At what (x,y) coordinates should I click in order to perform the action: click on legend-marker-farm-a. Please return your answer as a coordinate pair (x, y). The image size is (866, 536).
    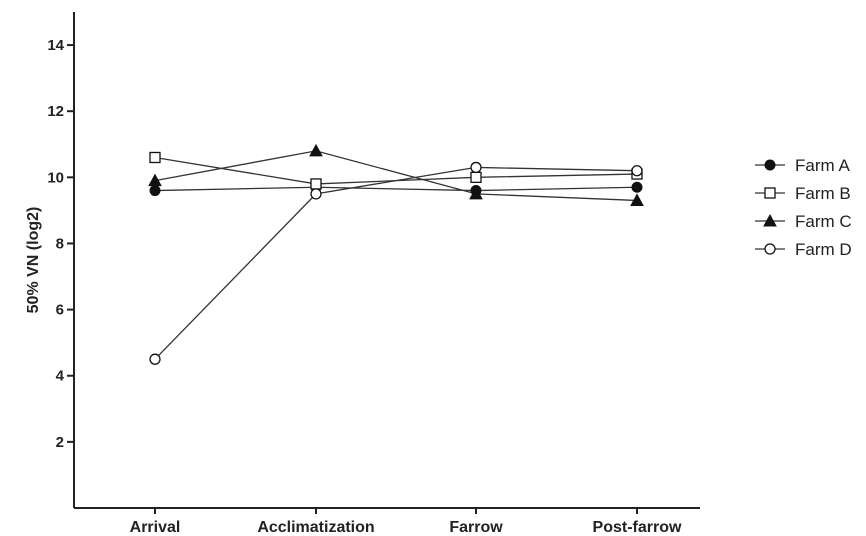
    Looking at the image, I should click on (770, 165).